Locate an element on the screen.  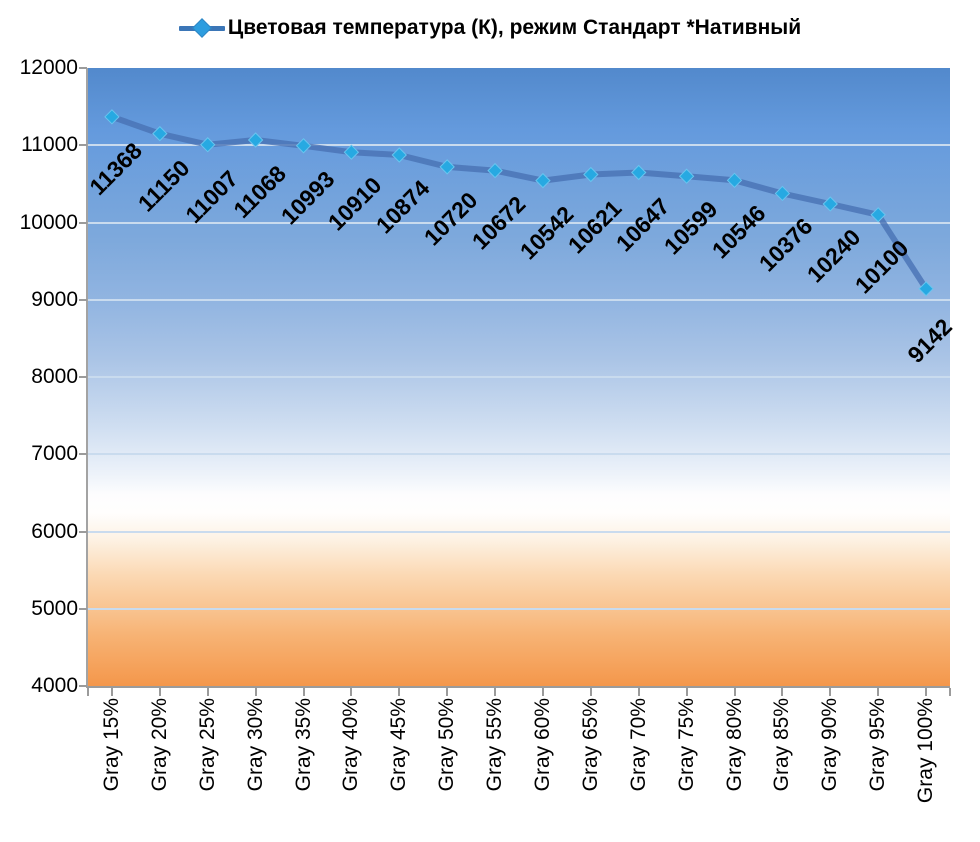
x-axis-label: Gray 90% is located at coordinates (830, 745).